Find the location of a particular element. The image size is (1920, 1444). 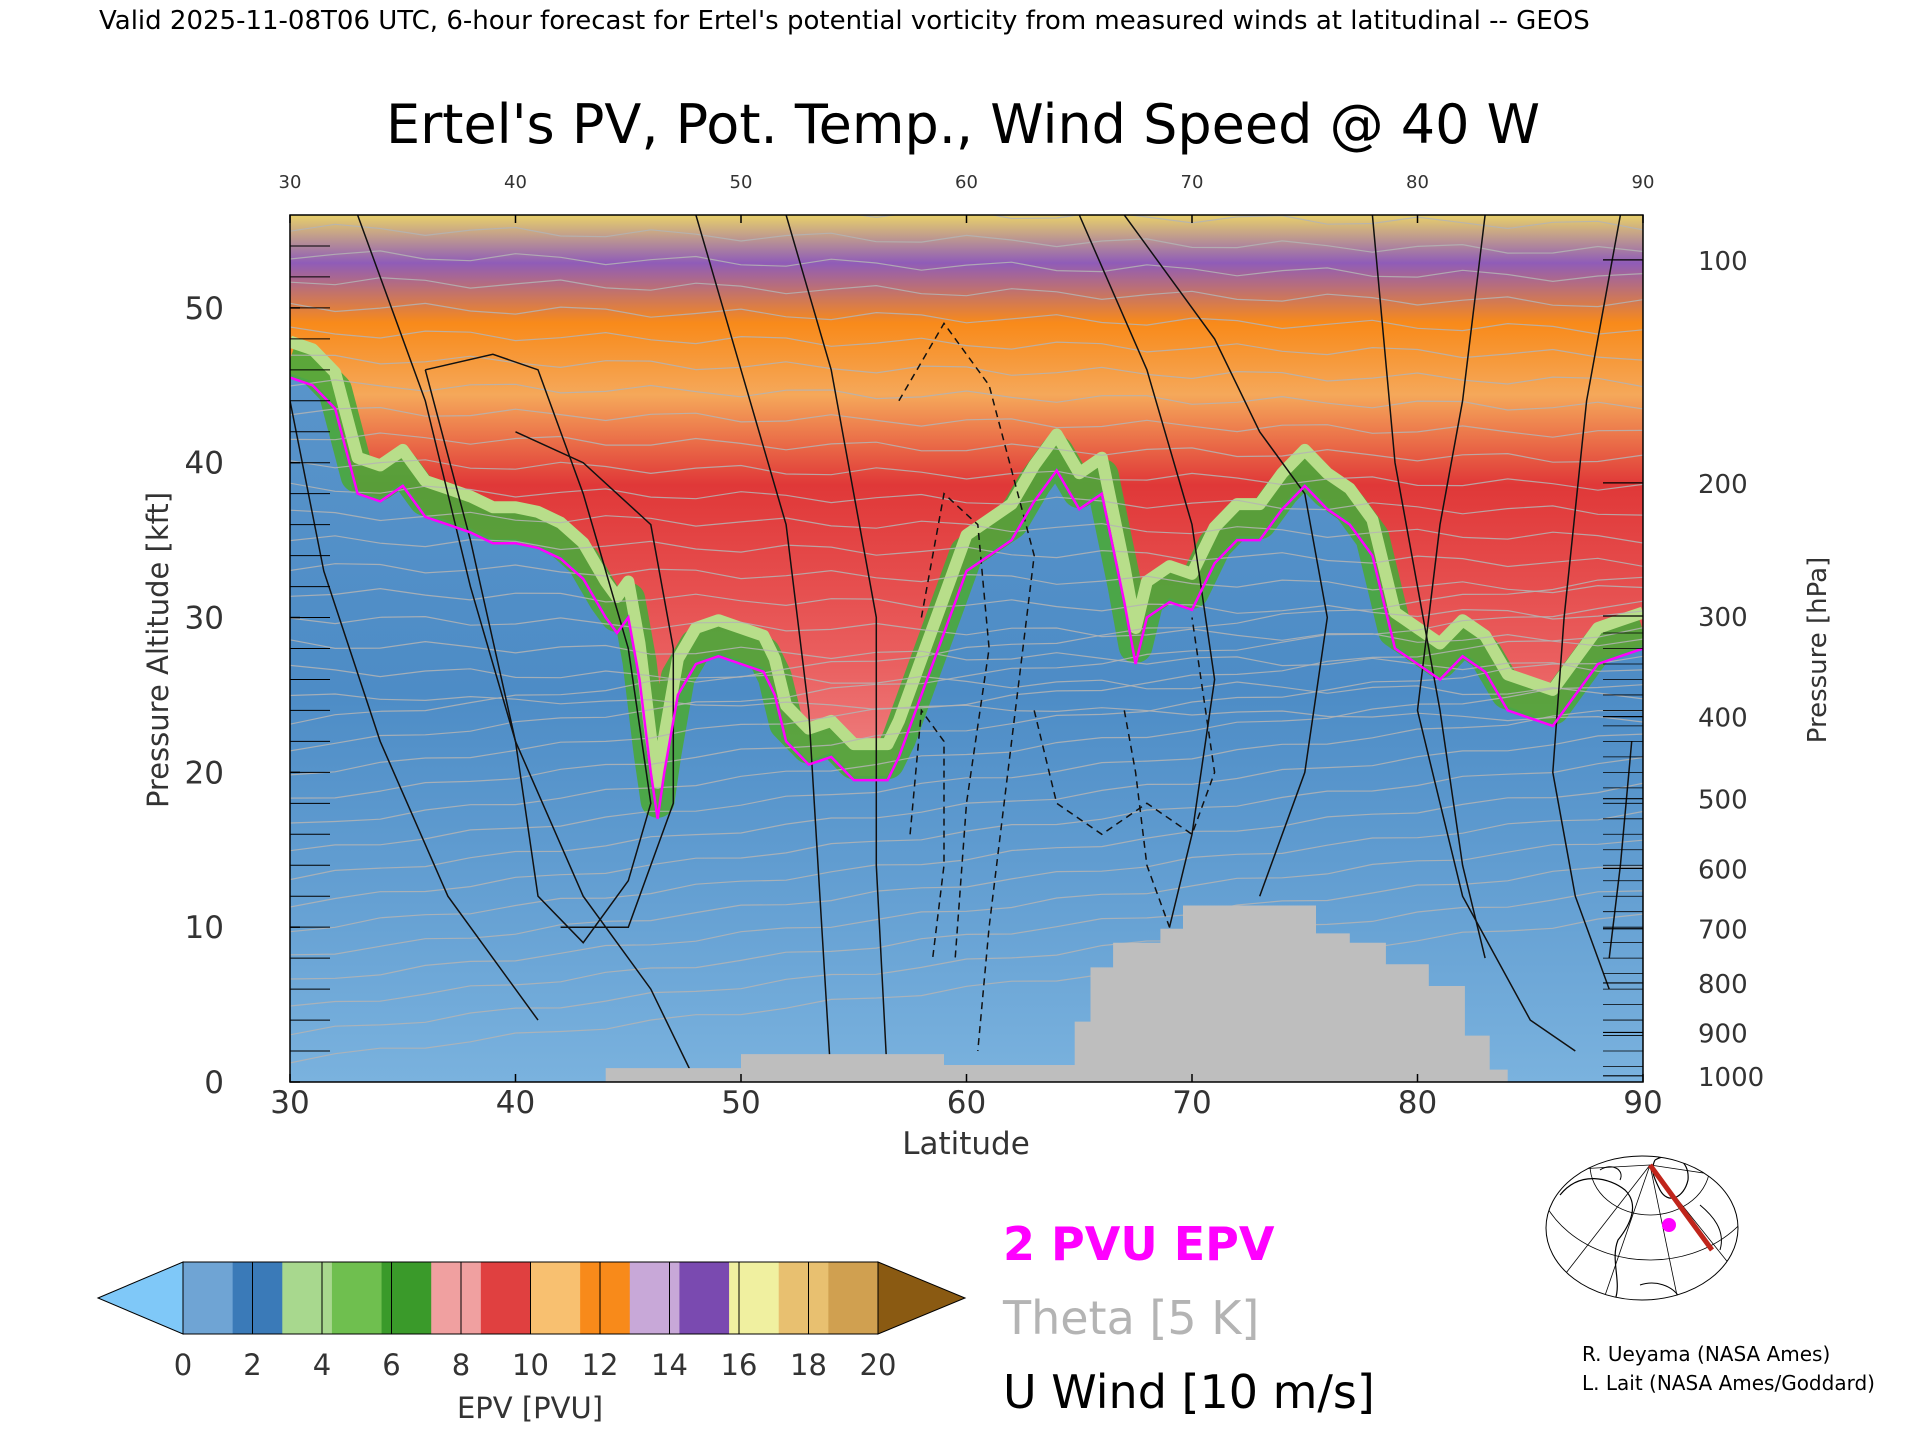

credit-line-2: L. Lait (NASA Ames/Goddard) is located at coordinates (1728, 1383).